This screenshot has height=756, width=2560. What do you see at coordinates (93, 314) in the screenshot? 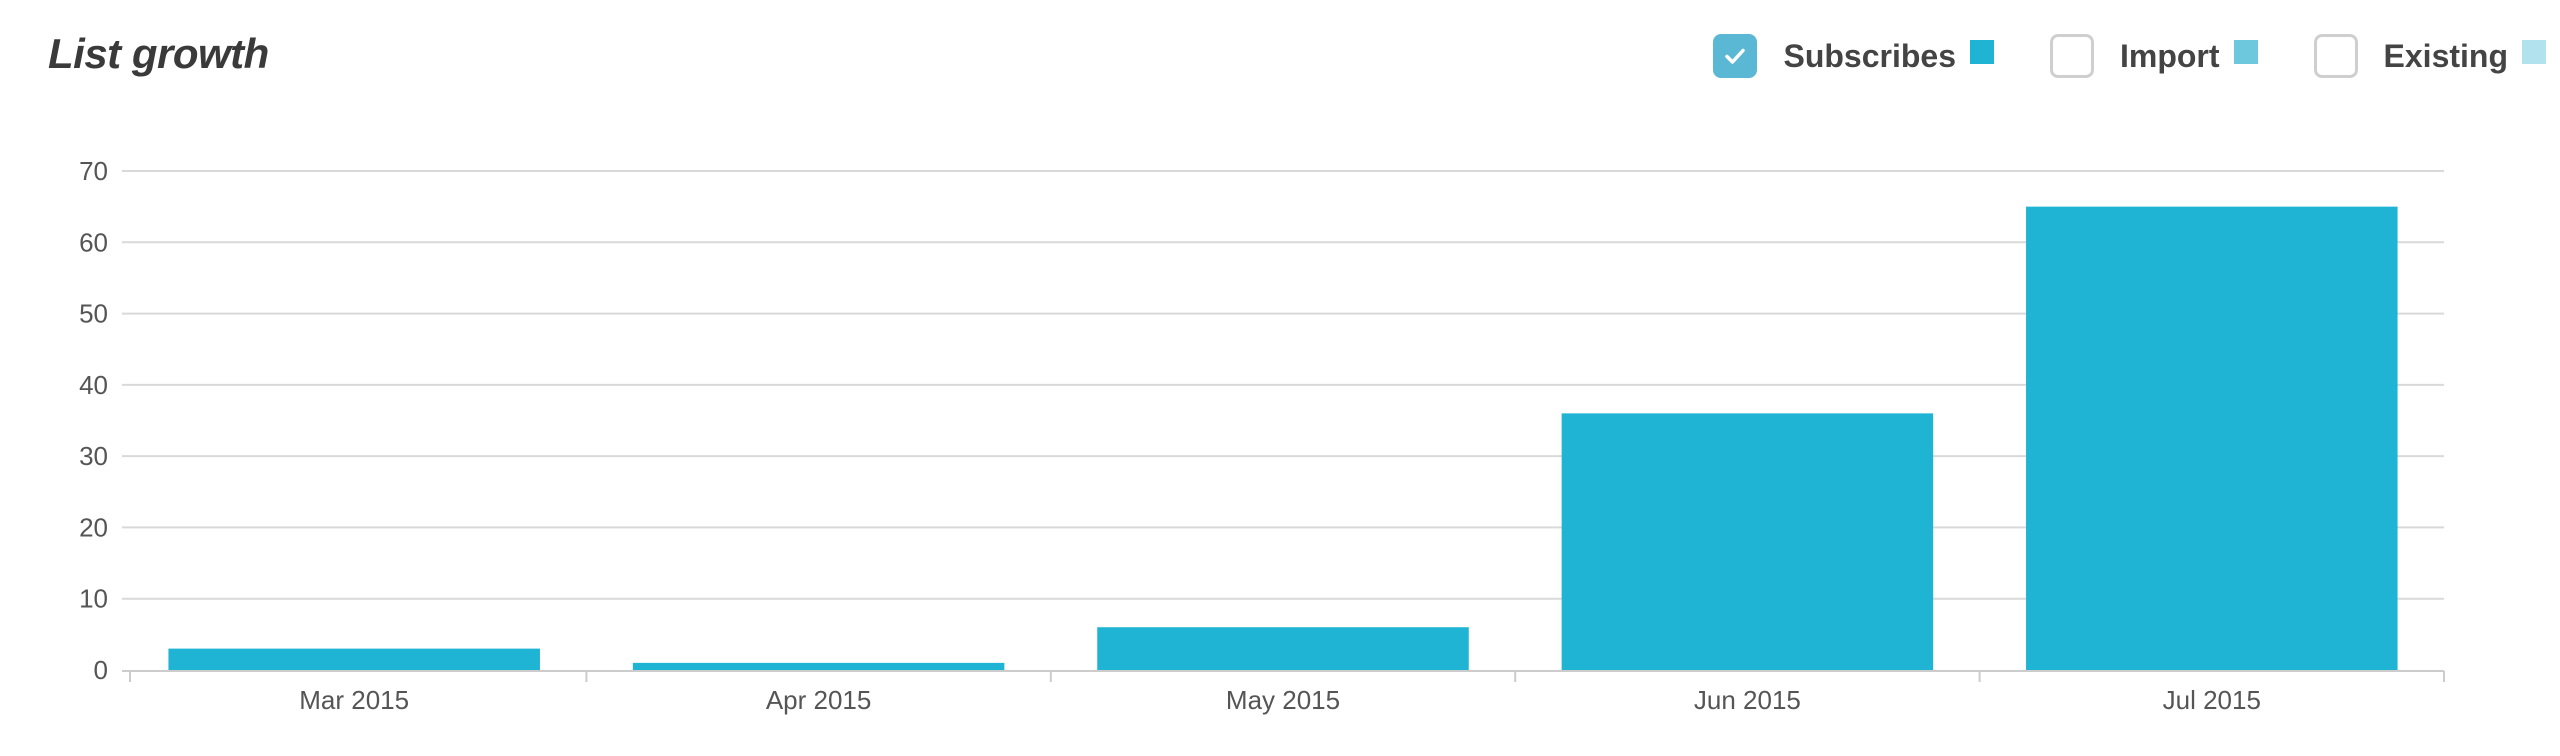
I see `y-tick-label-50: 50` at bounding box center [93, 314].